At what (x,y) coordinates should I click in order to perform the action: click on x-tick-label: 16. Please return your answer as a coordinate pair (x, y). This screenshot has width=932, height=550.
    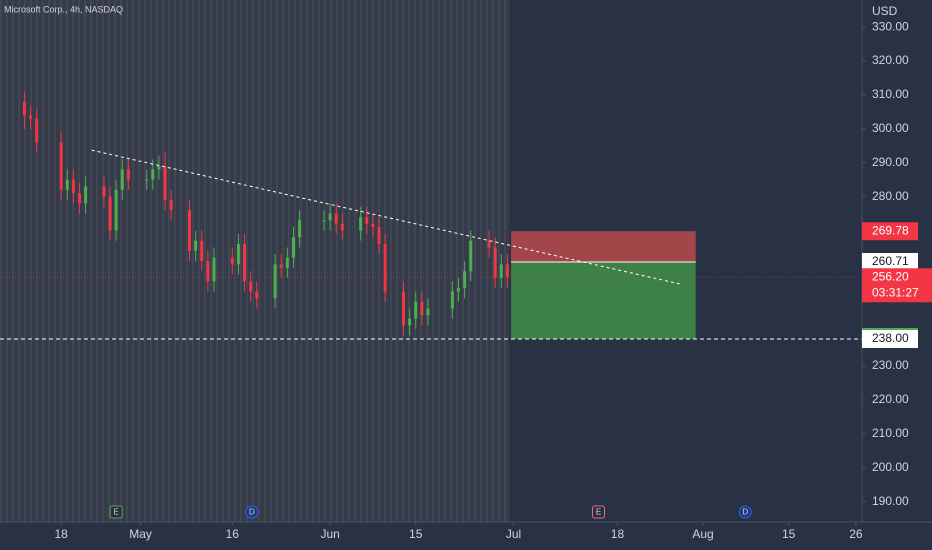
    Looking at the image, I should click on (233, 534).